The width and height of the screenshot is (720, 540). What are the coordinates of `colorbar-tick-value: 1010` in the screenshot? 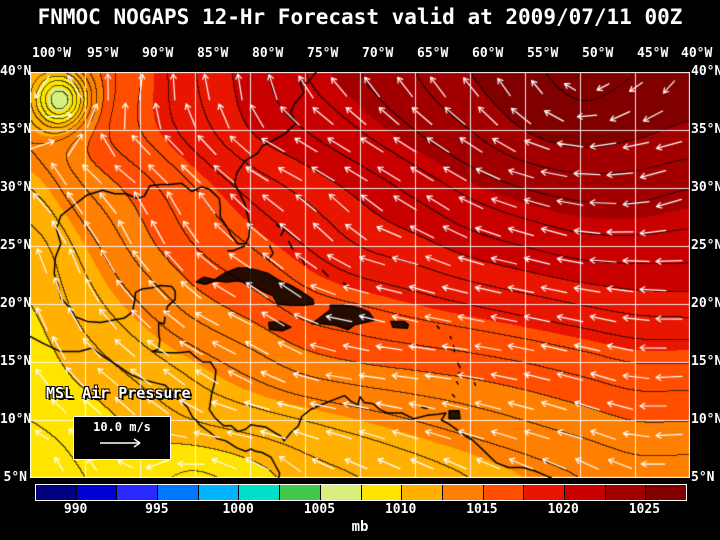 It's located at (400, 509).